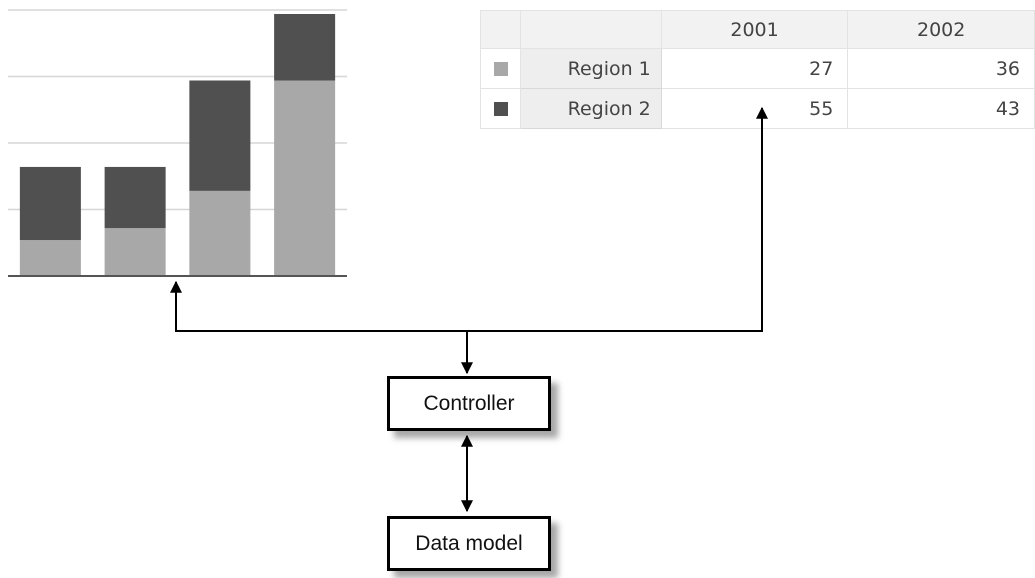 The height and width of the screenshot is (578, 1035). What do you see at coordinates (591, 108) in the screenshot?
I see `row-label: Region 2` at bounding box center [591, 108].